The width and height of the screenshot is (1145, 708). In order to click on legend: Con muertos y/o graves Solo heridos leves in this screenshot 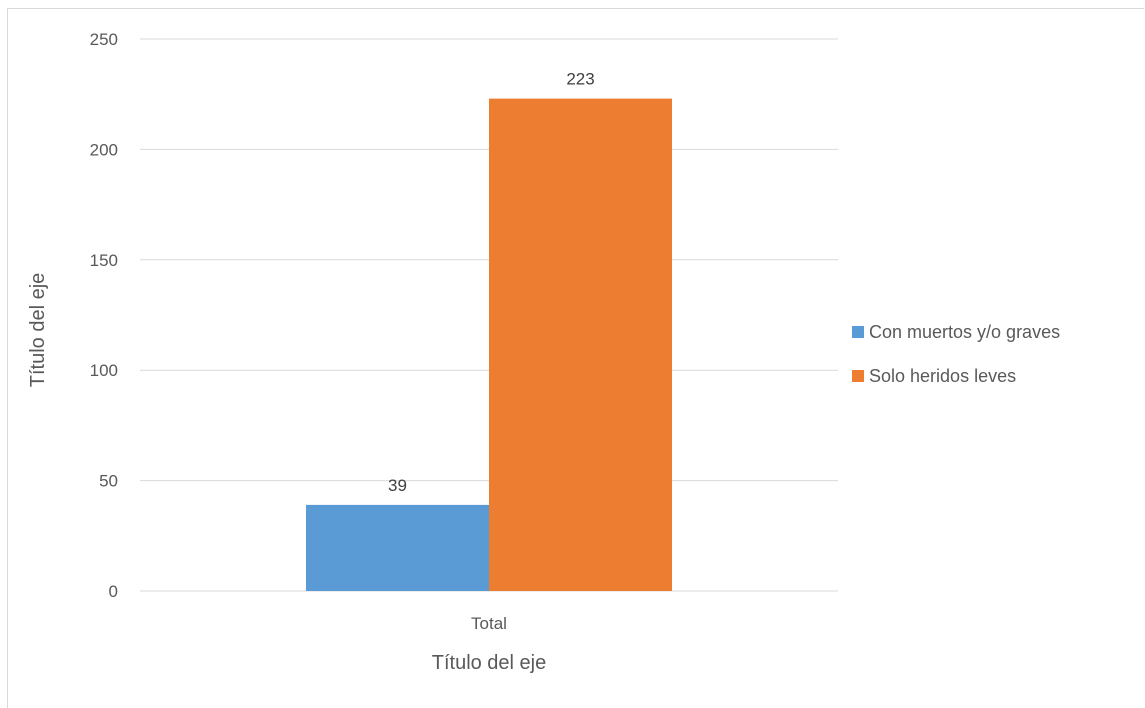, I will do `click(956, 354)`.